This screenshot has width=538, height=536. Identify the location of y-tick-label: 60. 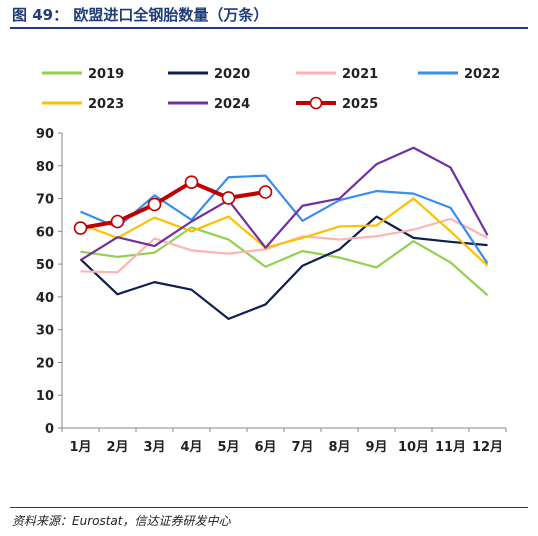
(45, 232).